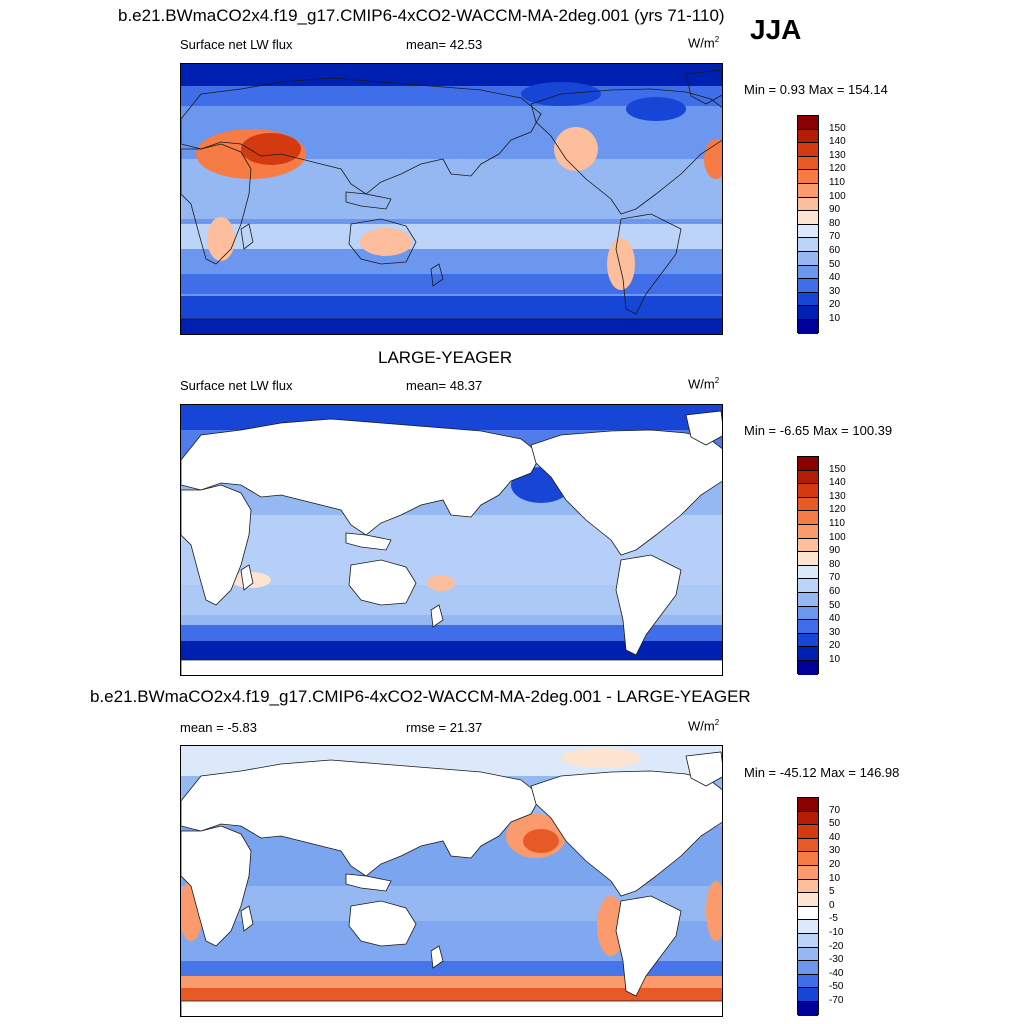 The image size is (1024, 1024). What do you see at coordinates (704, 726) in the screenshot?
I see `panel3-unit: W/m2` at bounding box center [704, 726].